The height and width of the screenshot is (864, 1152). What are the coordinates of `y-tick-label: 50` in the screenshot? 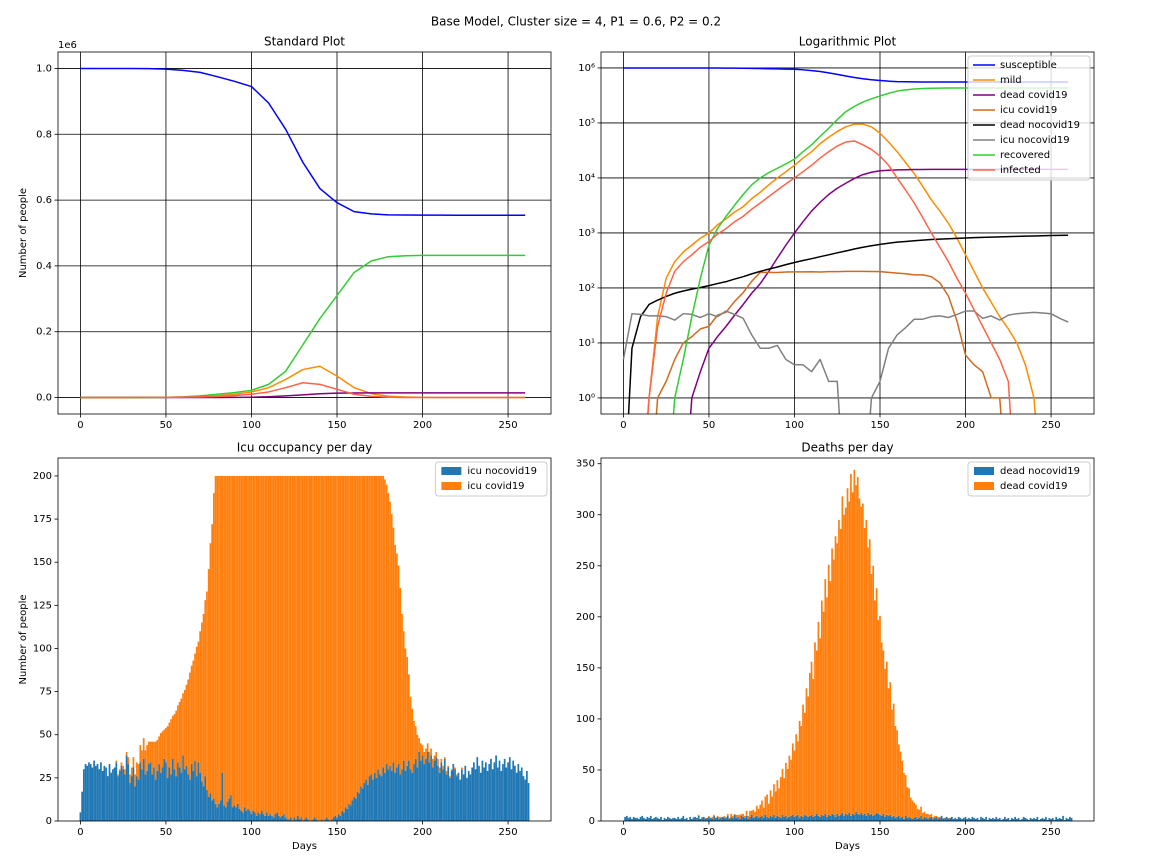 It's located at (45, 735).